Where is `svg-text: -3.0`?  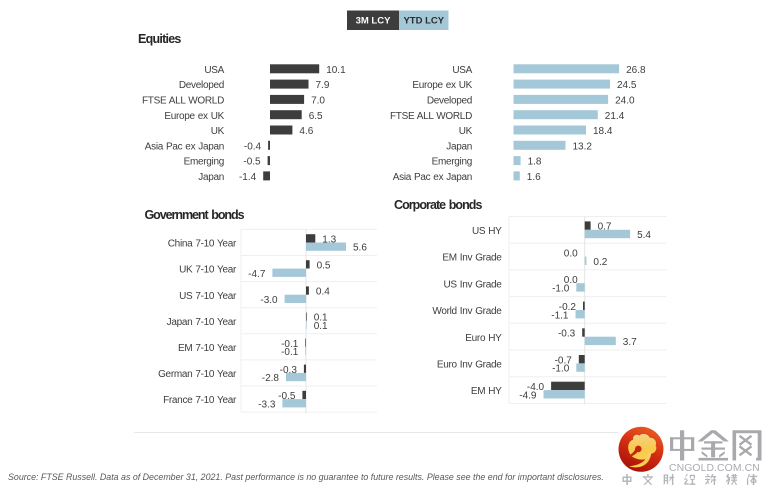
svg-text: -3.0 is located at coordinates (269, 300).